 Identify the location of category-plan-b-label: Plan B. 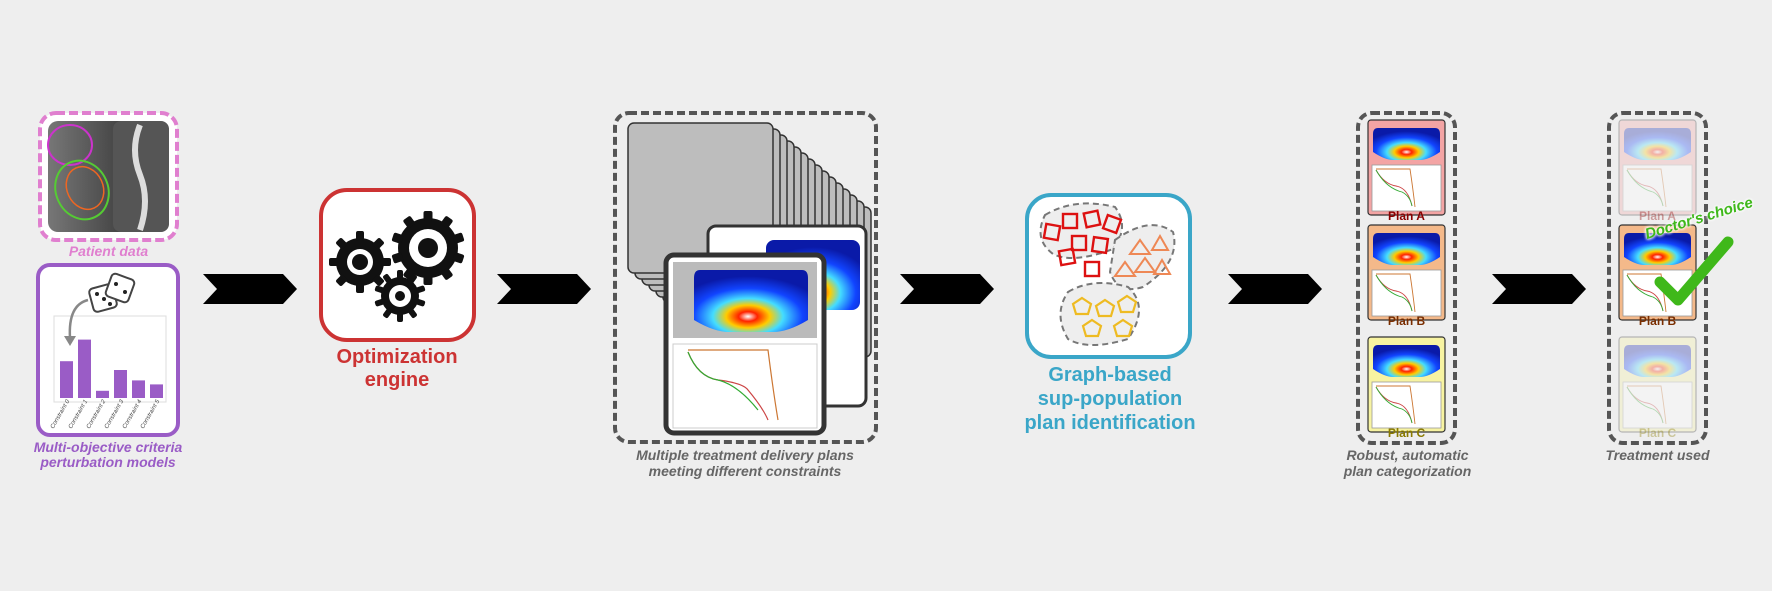
(1406, 321).